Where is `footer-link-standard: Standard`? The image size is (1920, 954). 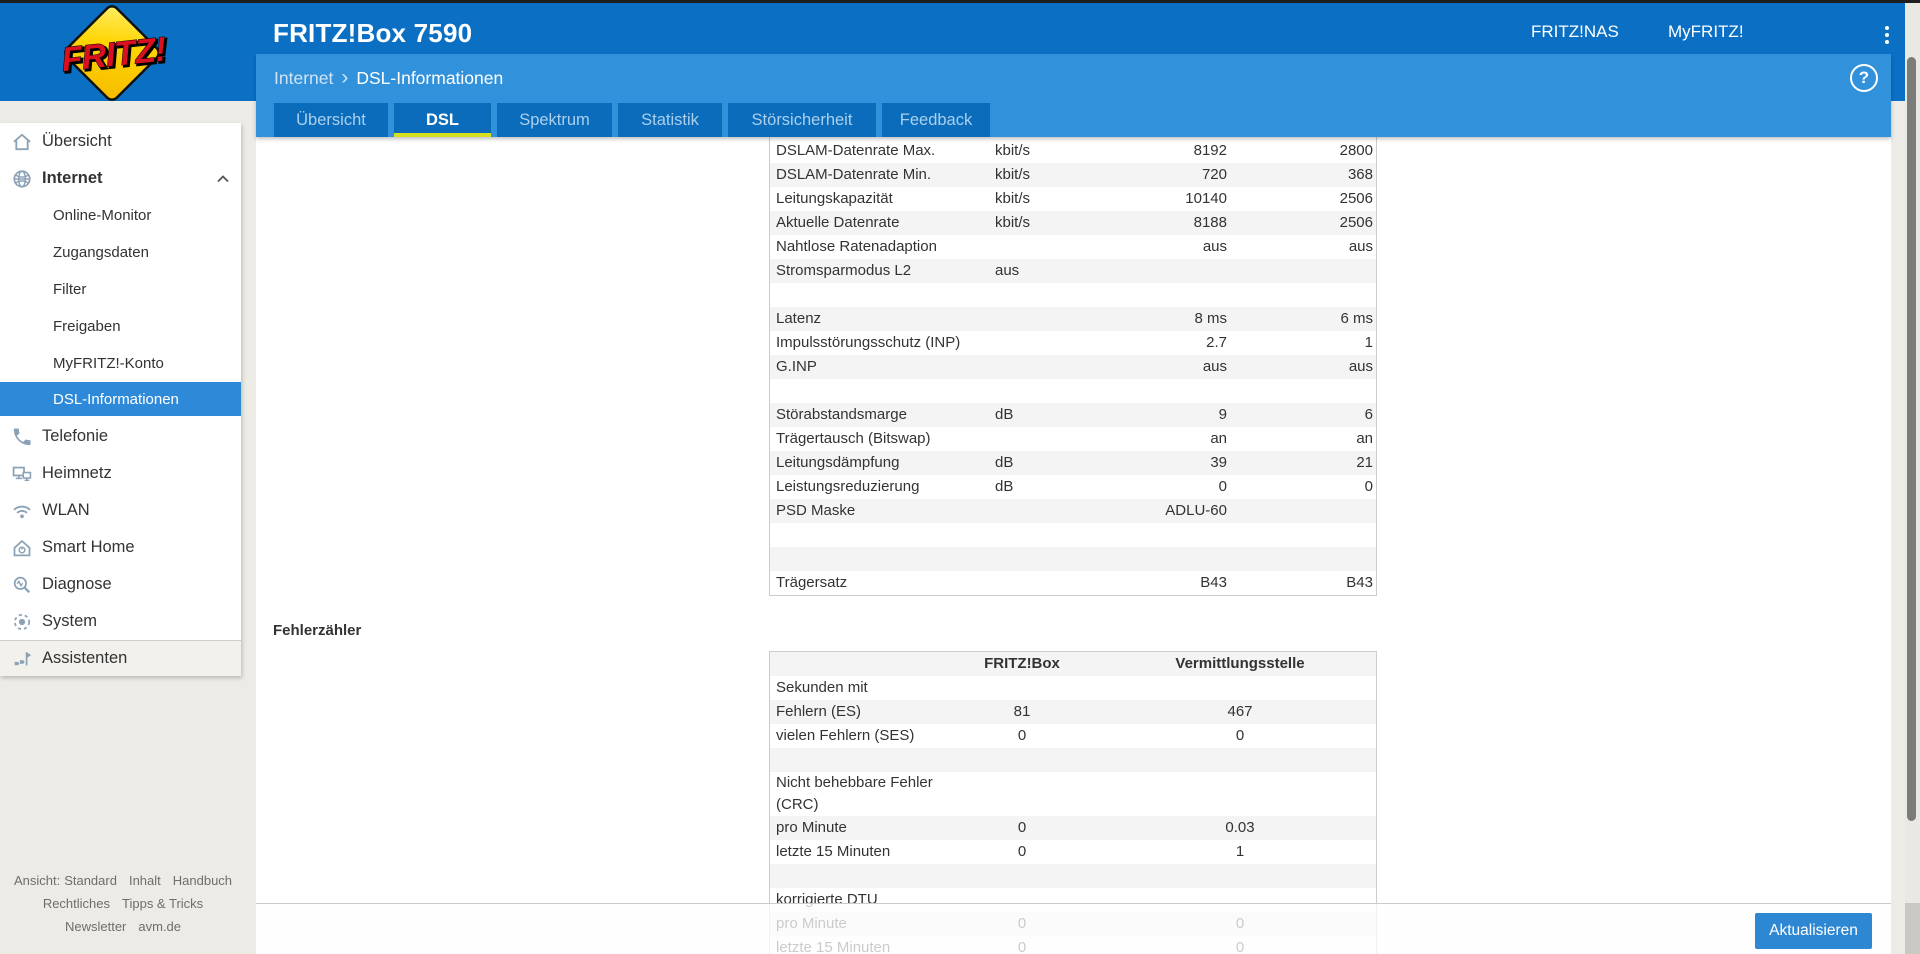
footer-link-standard: Standard is located at coordinates (90, 880).